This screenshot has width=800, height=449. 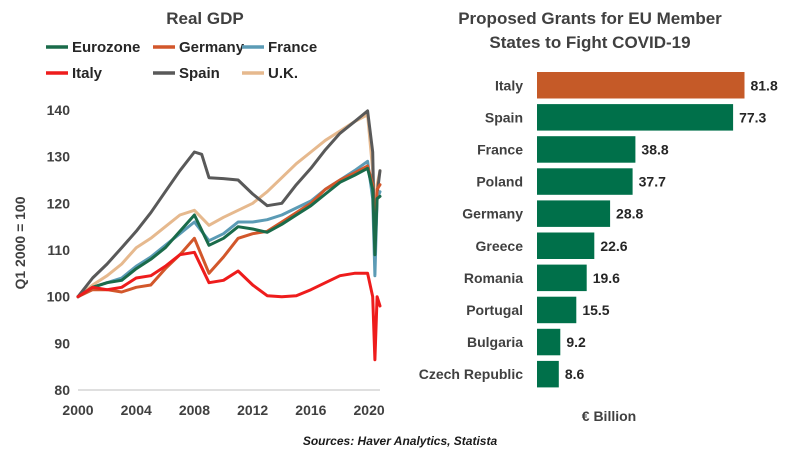 I want to click on y-tick-label: 140, so click(x=59, y=110).